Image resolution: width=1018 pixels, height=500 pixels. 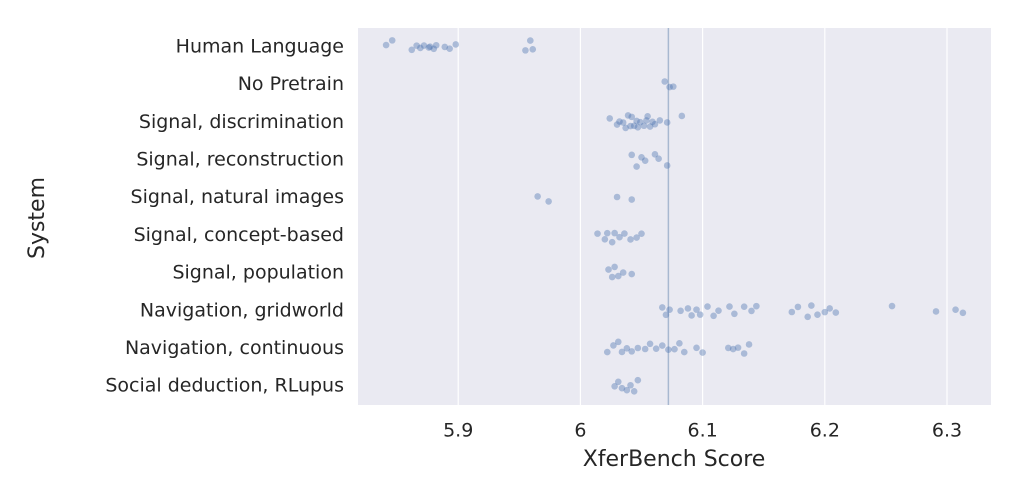 I want to click on x-tick-label: 6.3, so click(x=947, y=431).